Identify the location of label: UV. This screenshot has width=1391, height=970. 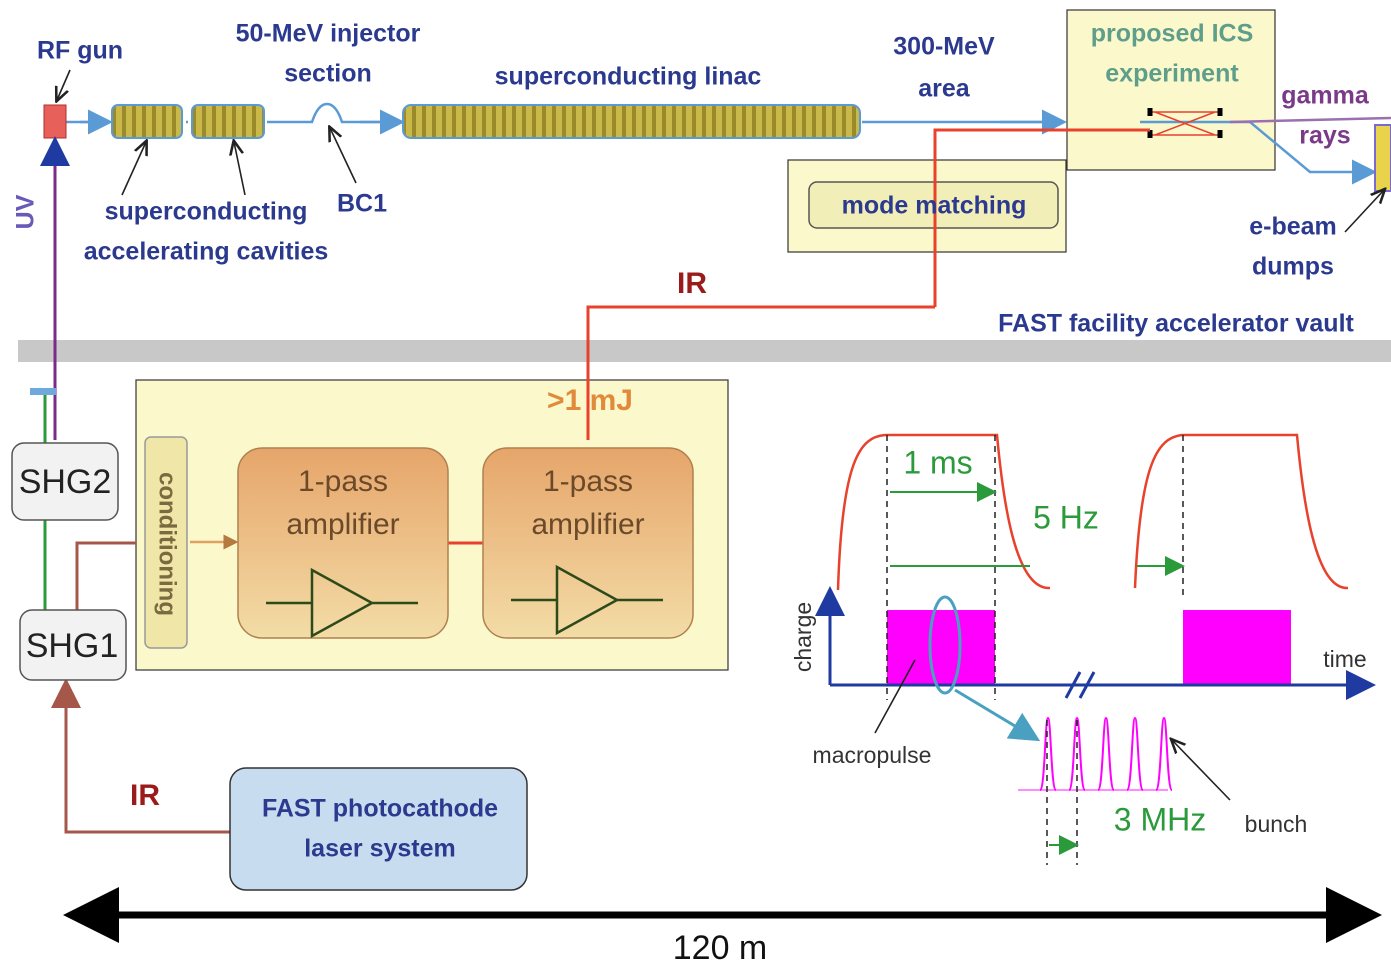
(26, 211).